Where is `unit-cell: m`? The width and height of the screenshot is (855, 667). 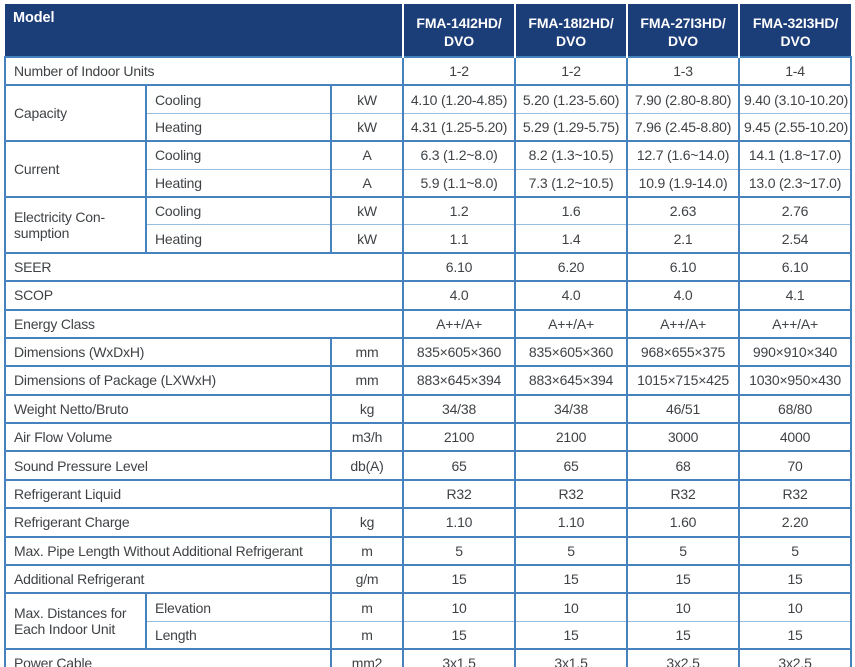
unit-cell: m is located at coordinates (366, 635).